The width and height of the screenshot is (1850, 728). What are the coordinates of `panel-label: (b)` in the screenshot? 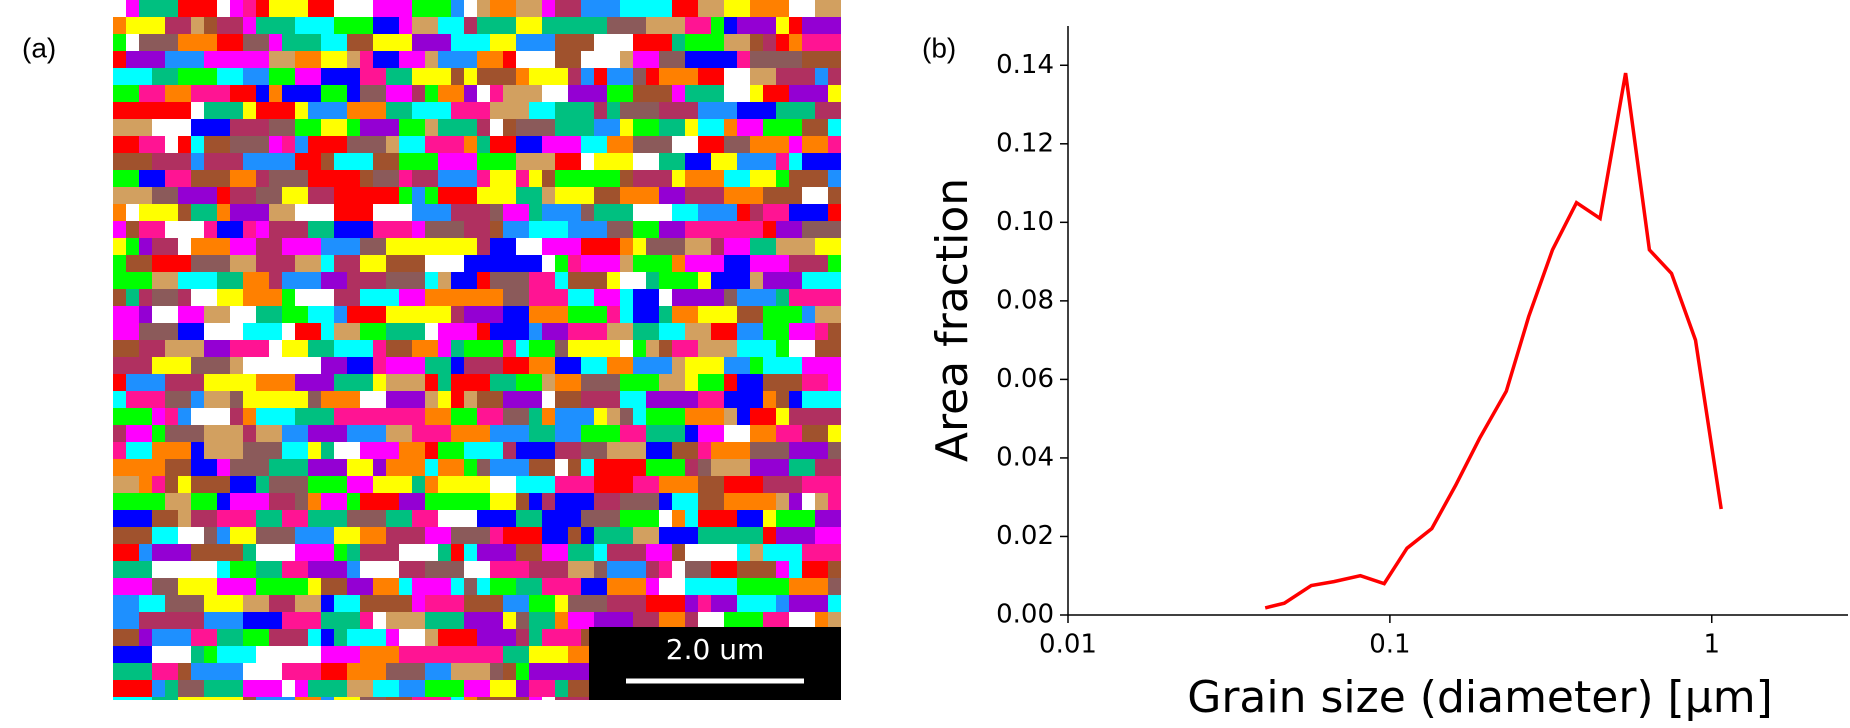 It's located at (939, 47).